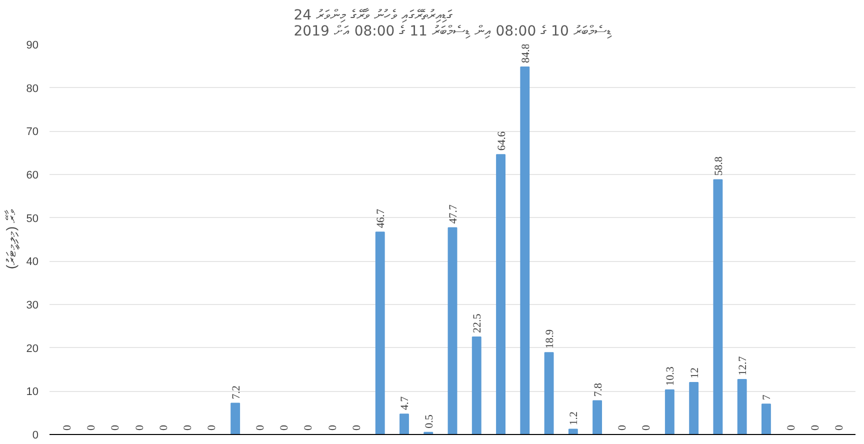 The image size is (864, 444). I want to click on y-axis-title: ވާރޭ (މިލިމީޓަރު), so click(11, 239).